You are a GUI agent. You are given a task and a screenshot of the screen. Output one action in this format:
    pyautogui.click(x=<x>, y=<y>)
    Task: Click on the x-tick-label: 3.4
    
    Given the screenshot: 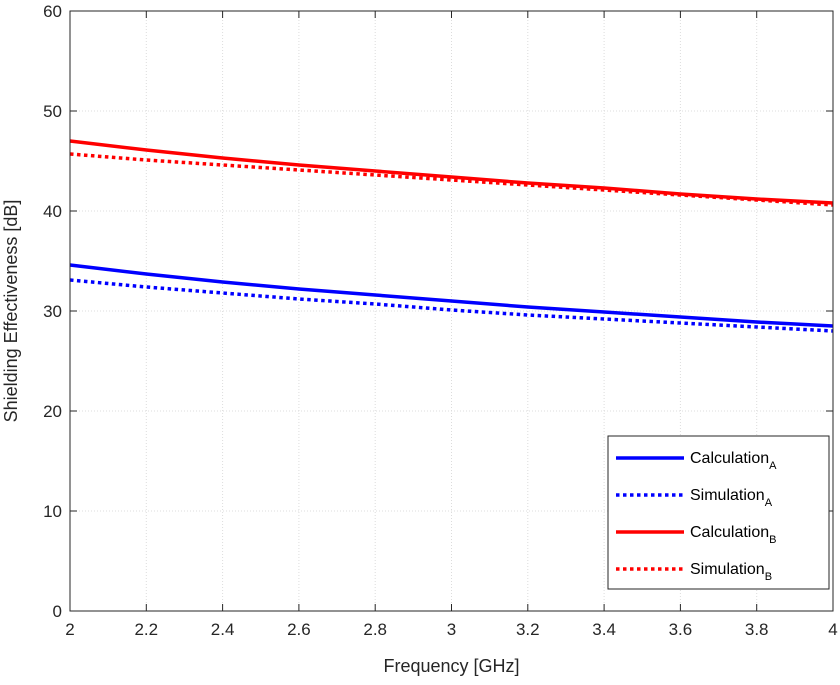 What is the action you would take?
    pyautogui.click(x=604, y=629)
    